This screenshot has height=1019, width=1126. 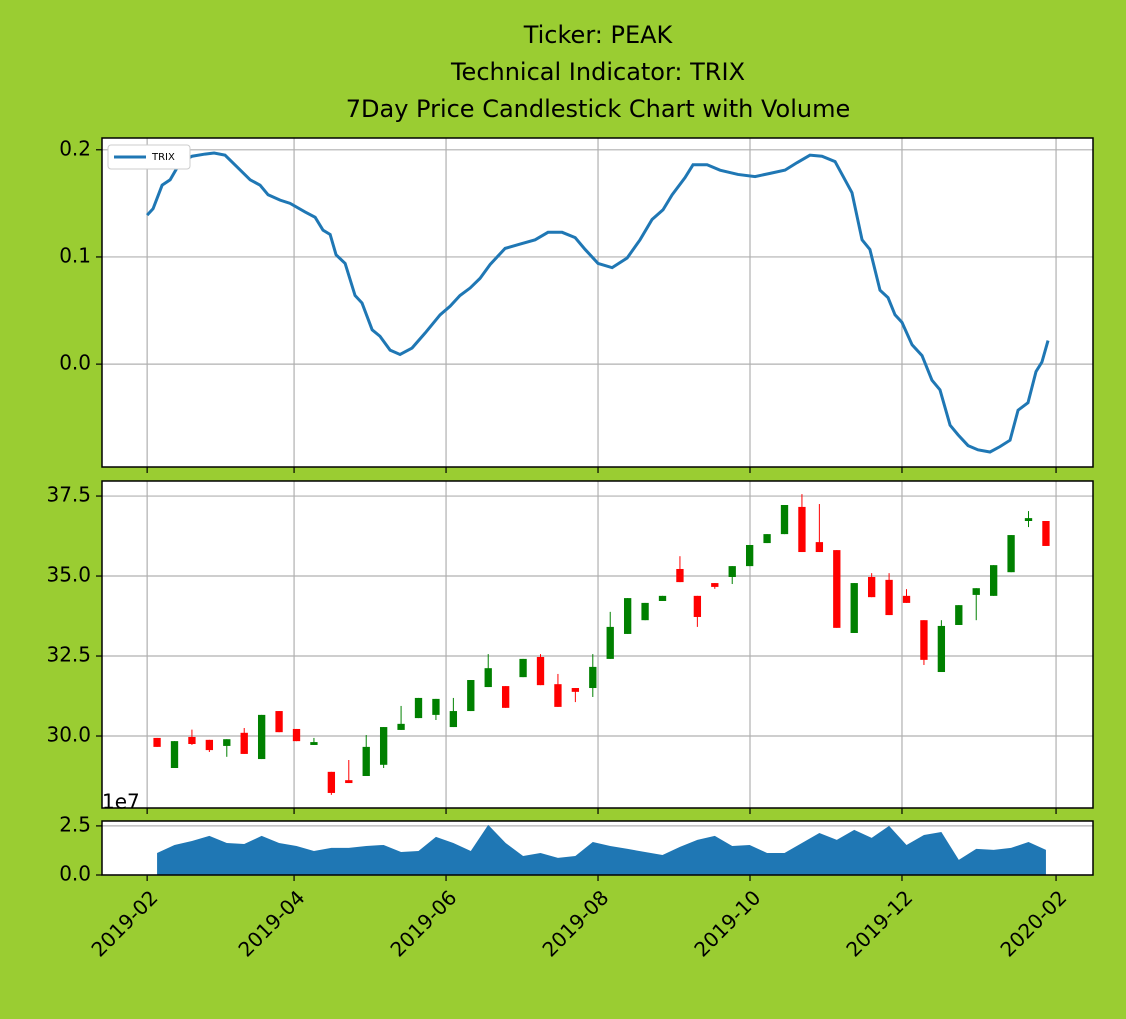 I want to click on legend-label: TRIX, so click(x=163, y=157).